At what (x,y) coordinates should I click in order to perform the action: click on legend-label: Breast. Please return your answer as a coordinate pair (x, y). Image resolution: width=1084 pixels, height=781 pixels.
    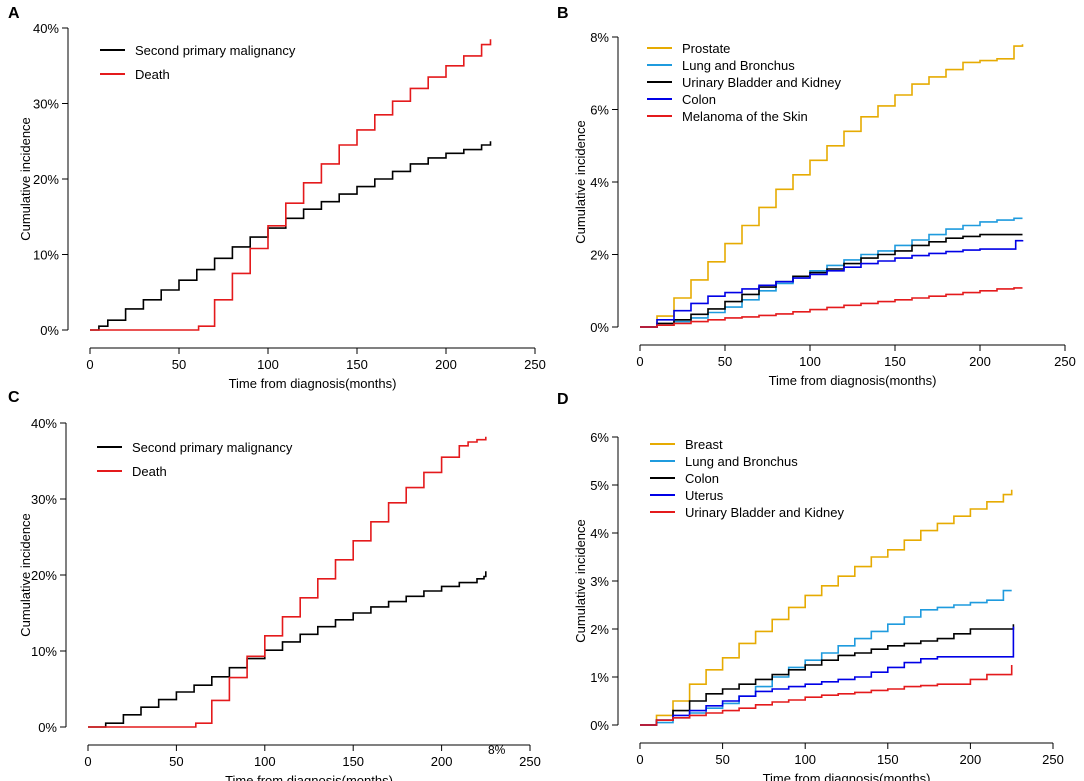
    Looking at the image, I should click on (704, 444).